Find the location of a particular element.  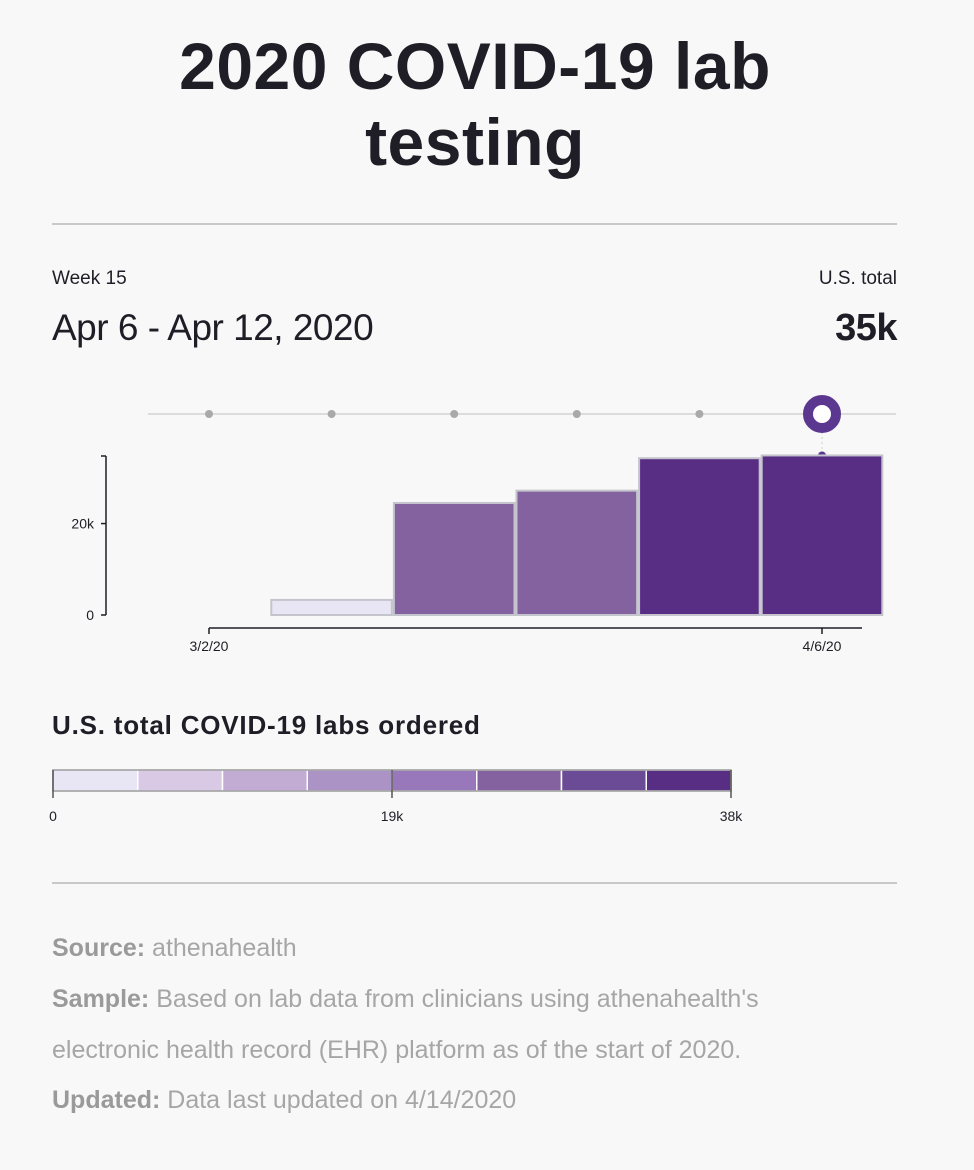

week-range: Apr 6 - Apr 12, 2020 is located at coordinates (213, 327).